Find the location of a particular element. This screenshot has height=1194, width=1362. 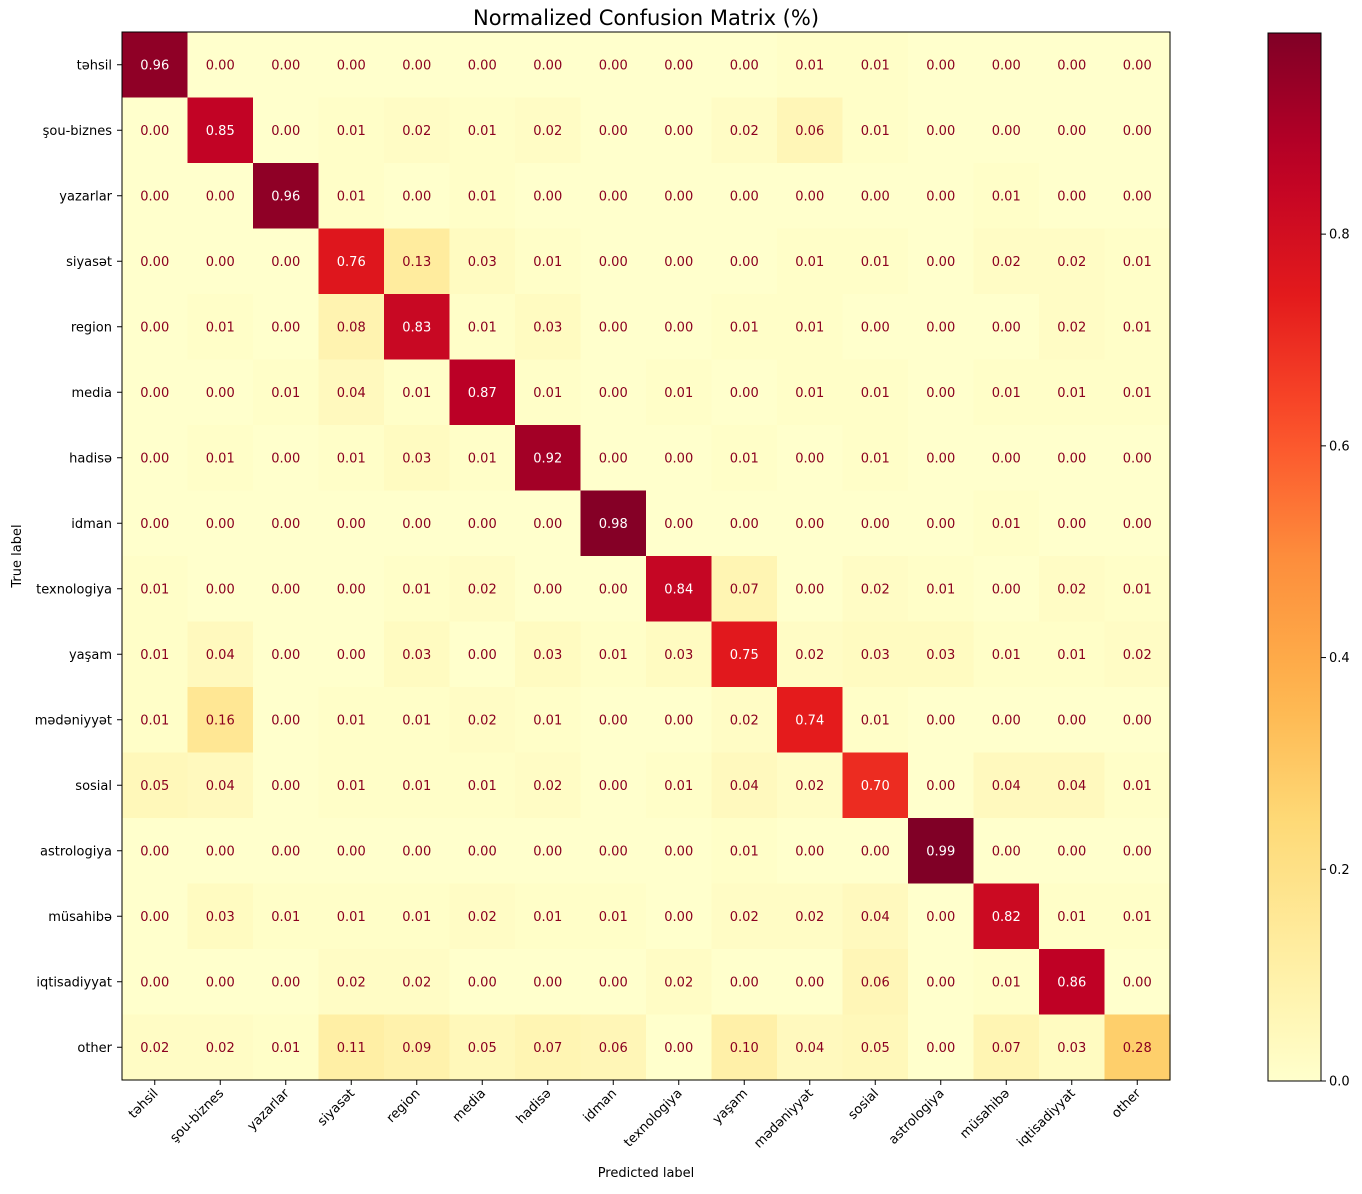

y-tick-label: other is located at coordinates (94, 1048).